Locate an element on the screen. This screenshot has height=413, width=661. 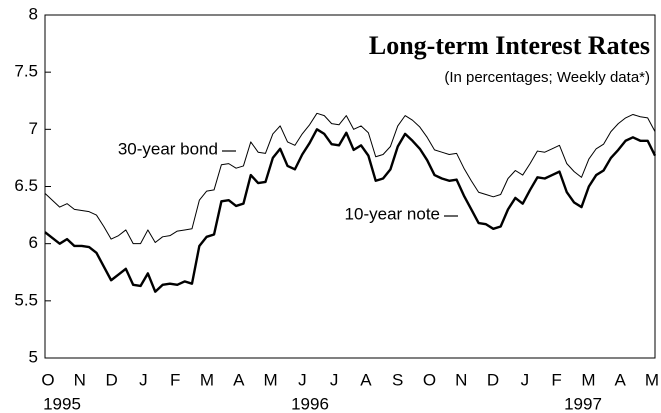
year-label: 1995 is located at coordinates (62, 403).